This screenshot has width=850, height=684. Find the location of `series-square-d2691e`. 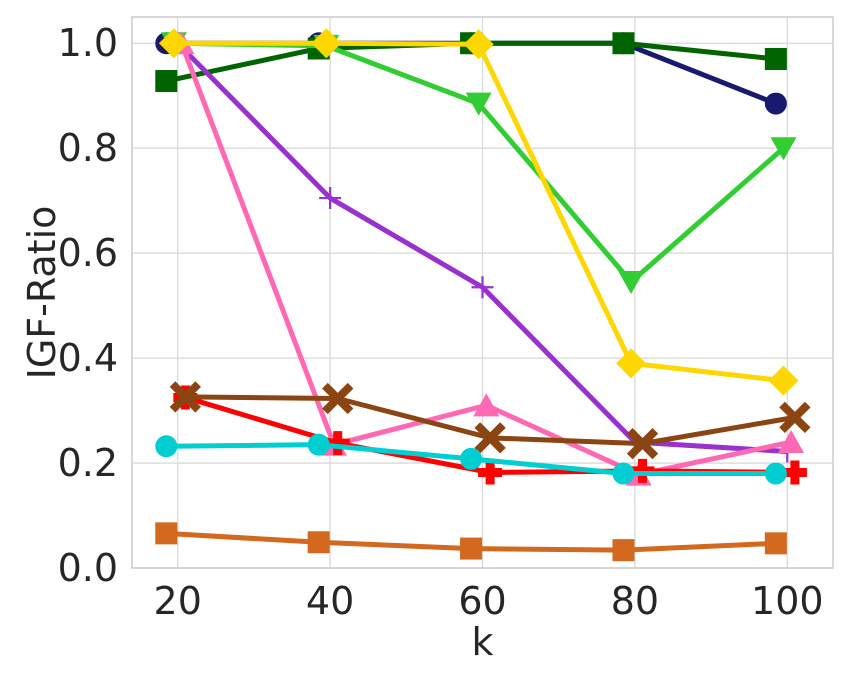

series-square-d2691e is located at coordinates (471, 542).